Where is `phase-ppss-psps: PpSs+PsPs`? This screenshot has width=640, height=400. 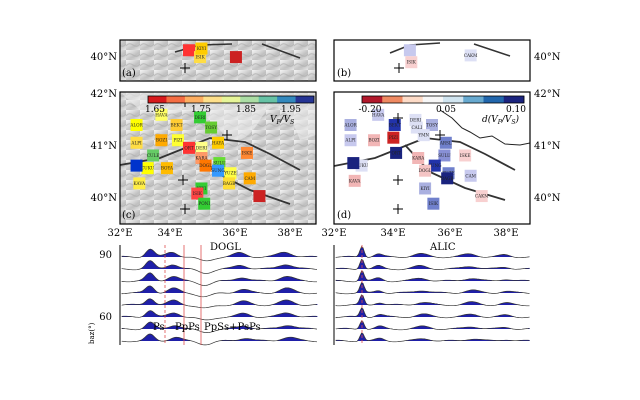 phase-ppss-psps: PpSs+PsPs is located at coordinates (232, 327).